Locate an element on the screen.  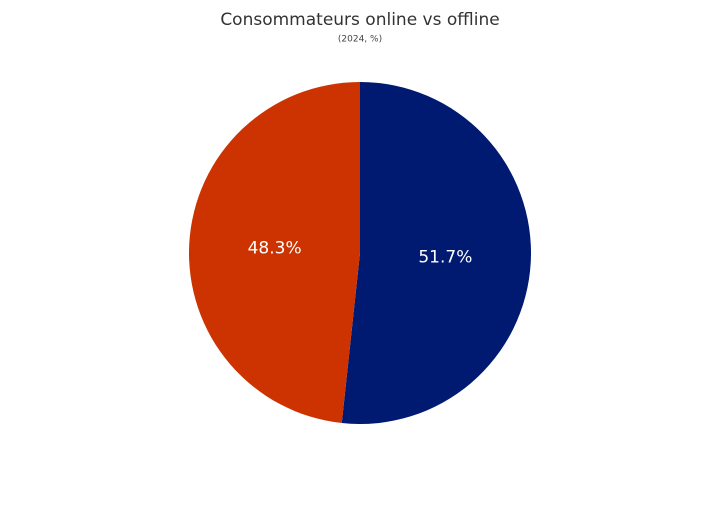
data-label: 48.3% is located at coordinates (275, 248).